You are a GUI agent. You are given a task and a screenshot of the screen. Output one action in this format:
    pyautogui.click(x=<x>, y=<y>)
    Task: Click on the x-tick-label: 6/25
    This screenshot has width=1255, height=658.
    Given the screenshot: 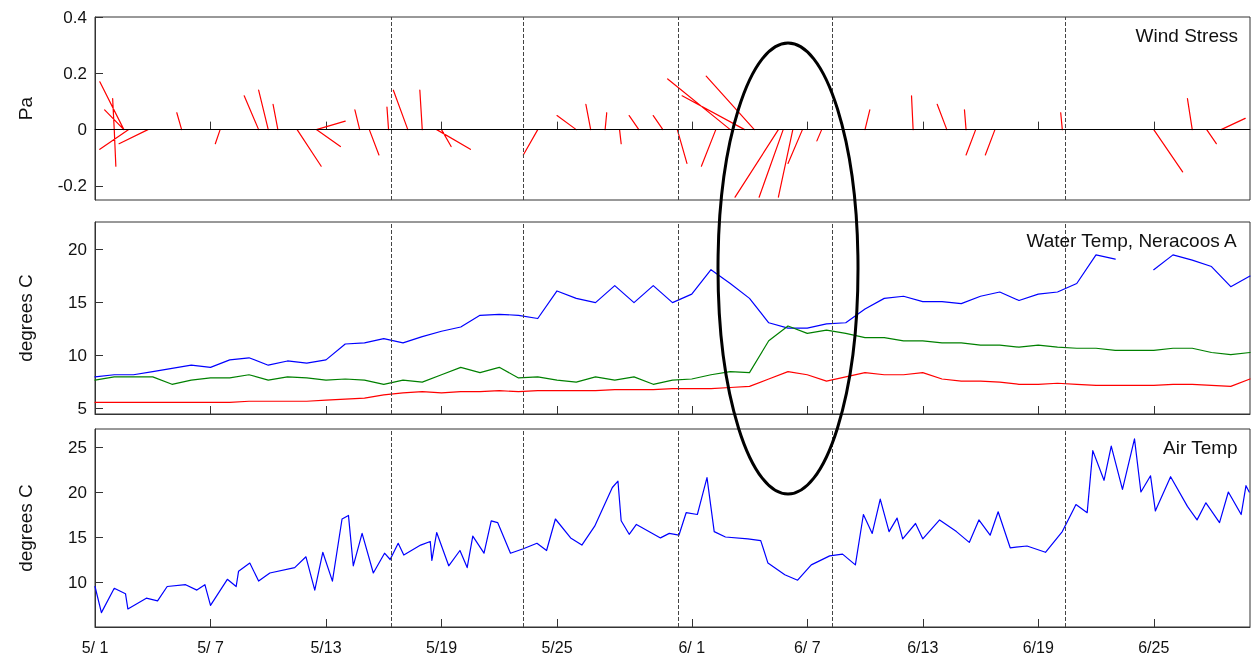 What is the action you would take?
    pyautogui.click(x=1154, y=647)
    